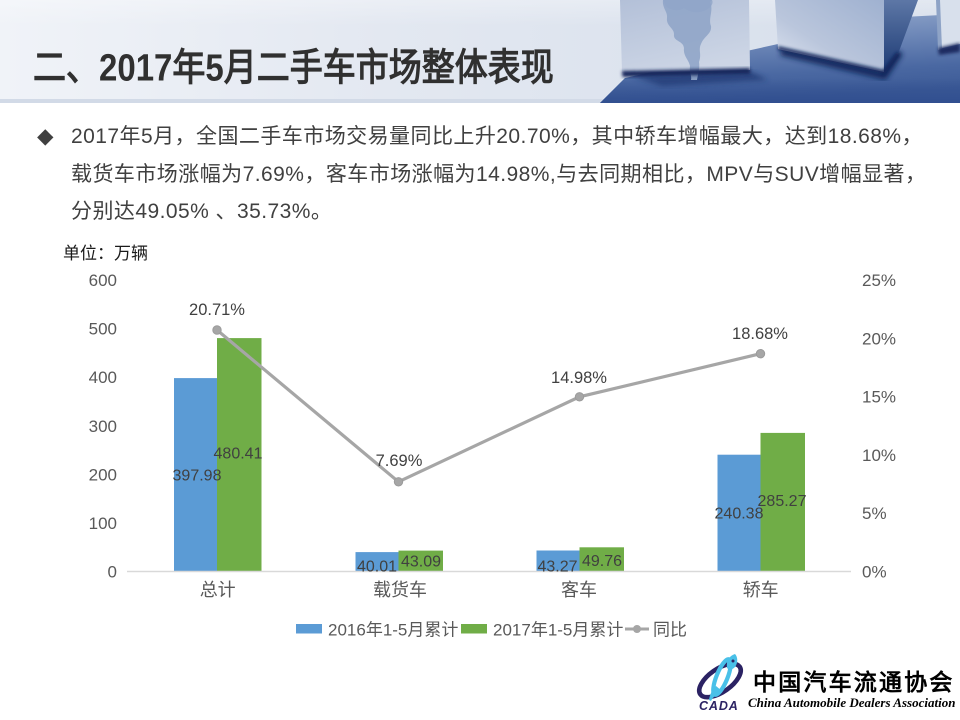 Image resolution: width=960 pixels, height=720 pixels. What do you see at coordinates (217, 310) in the screenshot?
I see `svg-text: 20.71%` at bounding box center [217, 310].